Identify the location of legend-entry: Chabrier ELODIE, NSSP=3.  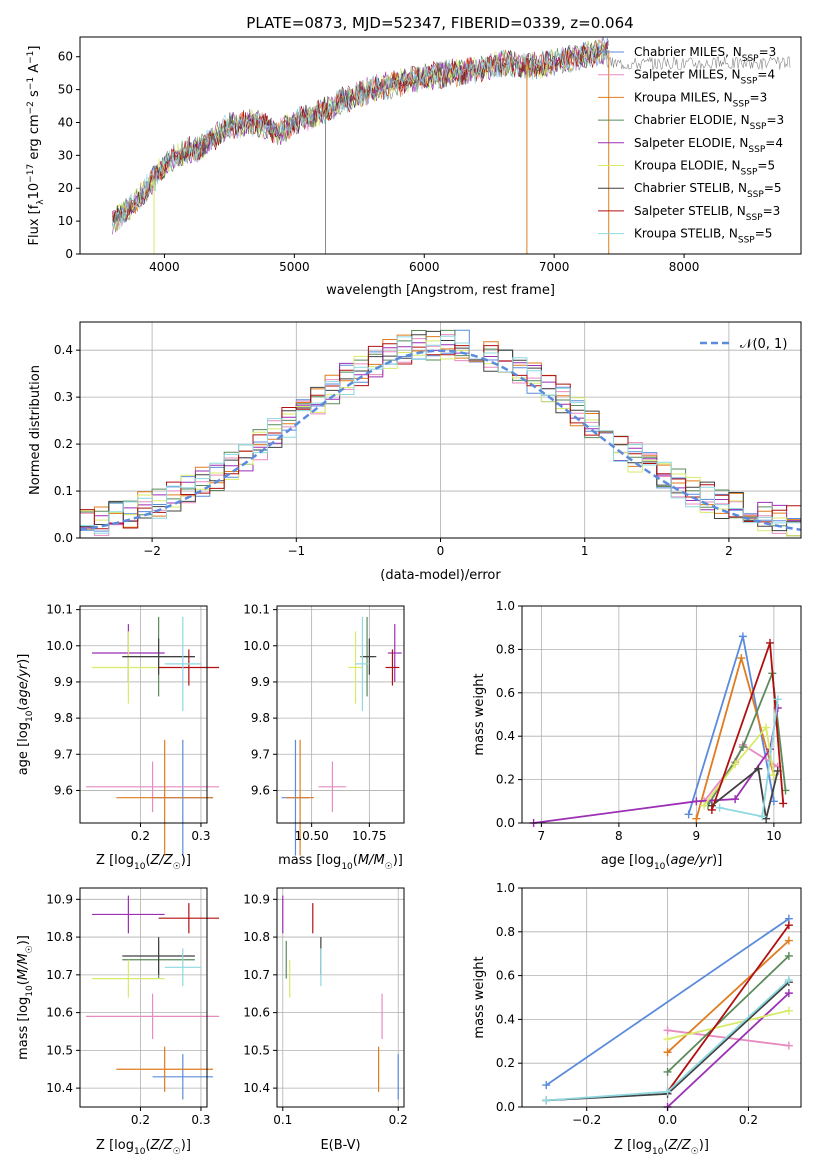
(709, 122).